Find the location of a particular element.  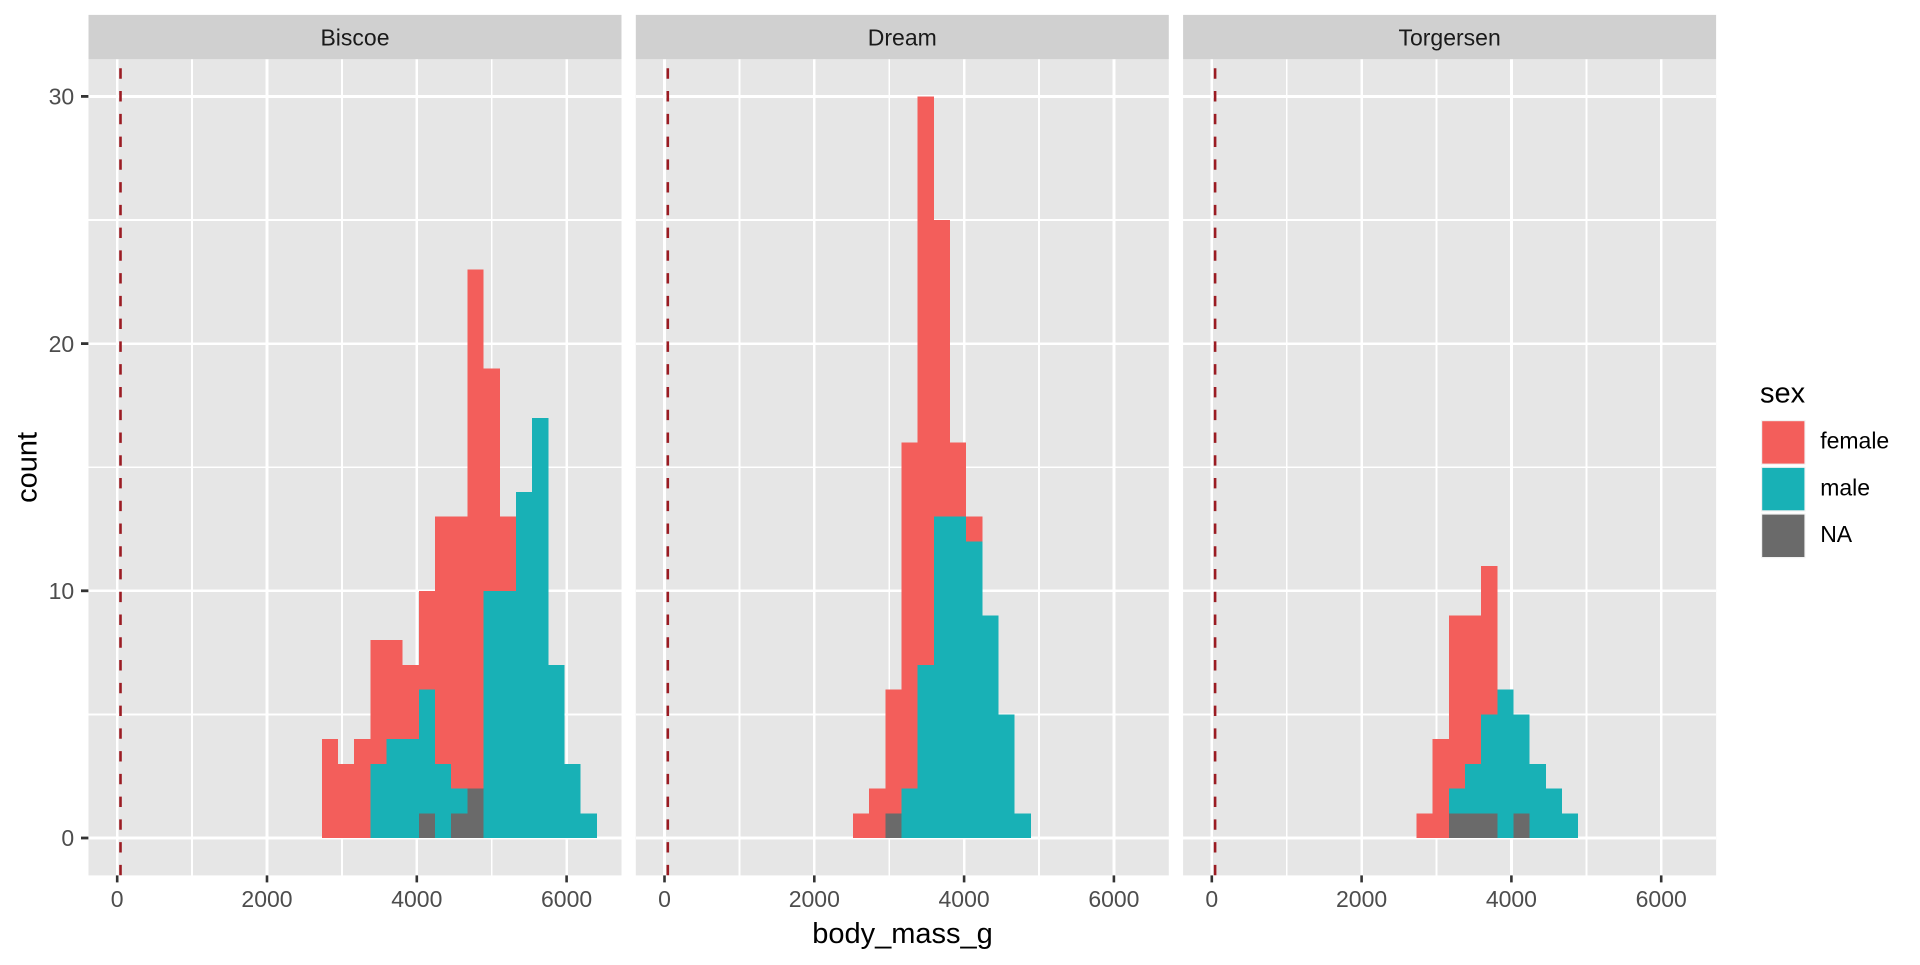

svg-text: Dream is located at coordinates (902, 37).